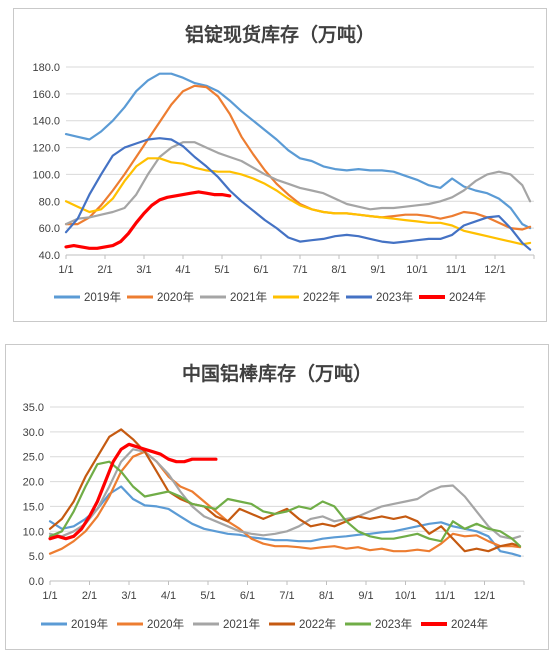  I want to click on y-tick-label: 60.0, so click(49, 229).